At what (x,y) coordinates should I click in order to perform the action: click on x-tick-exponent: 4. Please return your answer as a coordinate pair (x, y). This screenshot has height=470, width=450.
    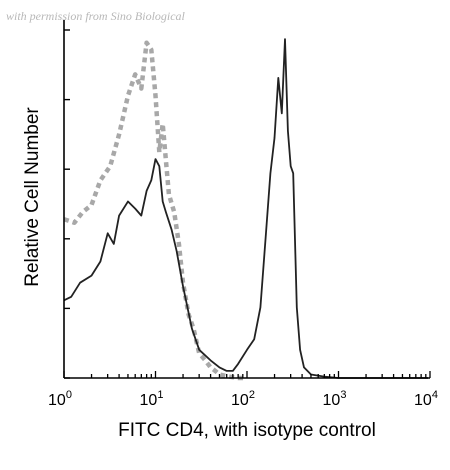
    Looking at the image, I should click on (435, 395).